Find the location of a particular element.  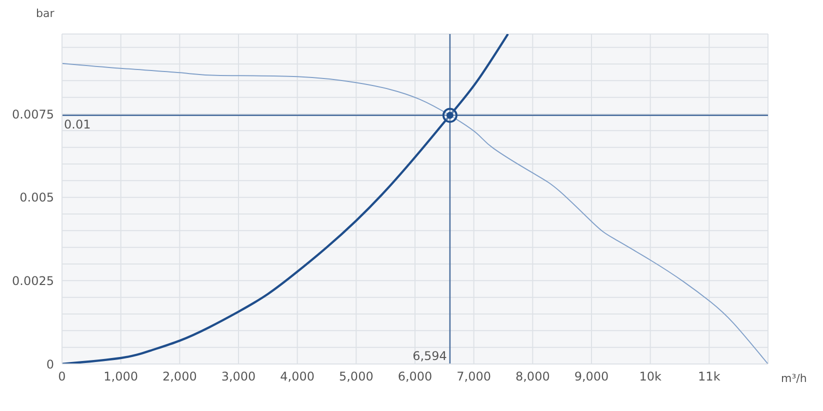

x-tick-label: 6,000 is located at coordinates (415, 377).